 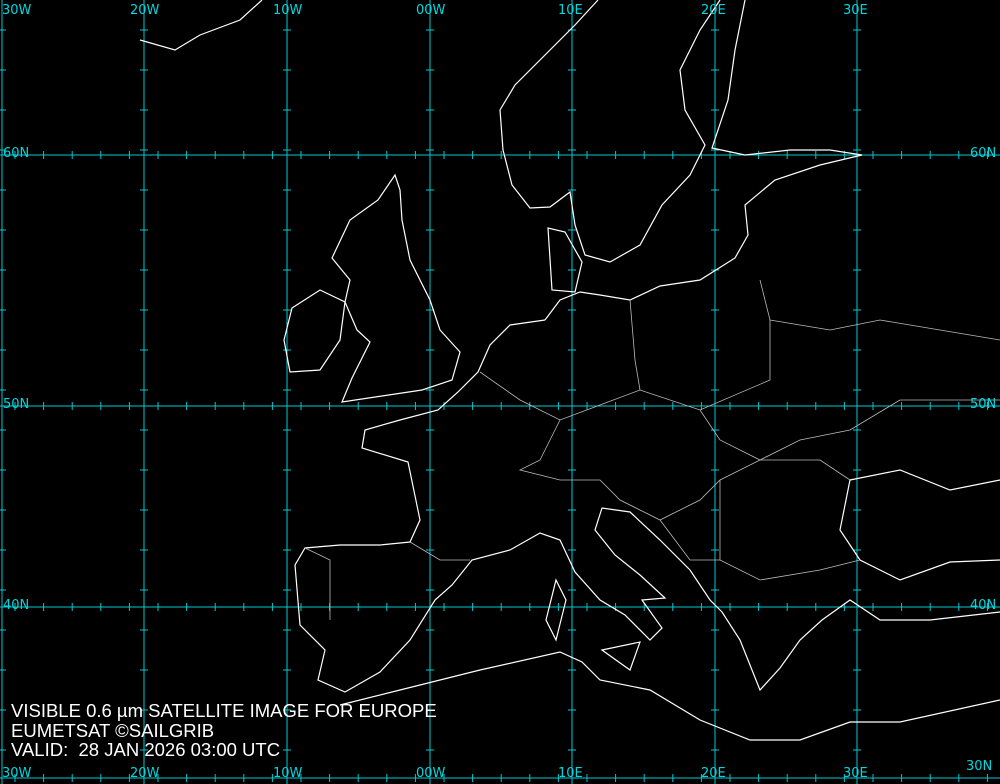 I want to click on coast-finland, so click(x=787, y=78).